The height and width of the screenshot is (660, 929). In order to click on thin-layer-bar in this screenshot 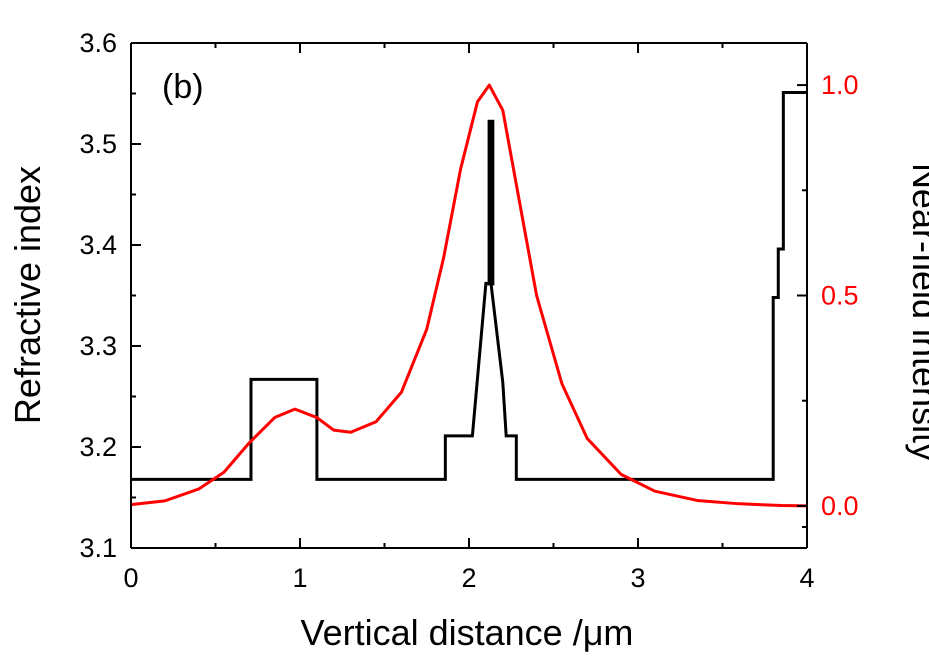, I will do `click(491, 202)`.